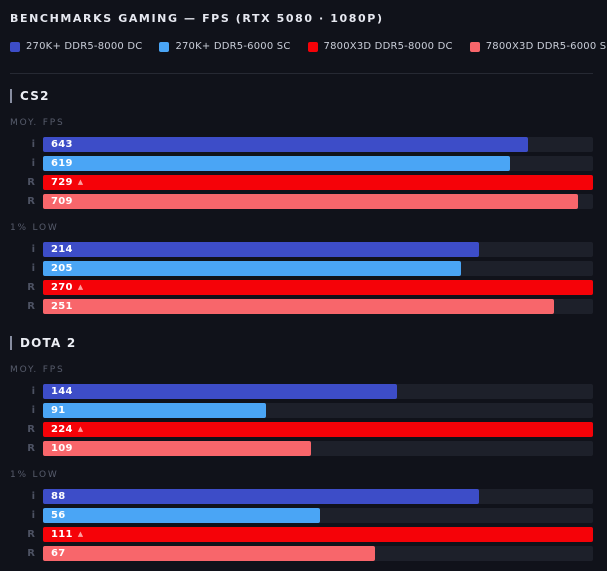 Image resolution: width=607 pixels, height=571 pixels. Describe the element at coordinates (58, 496) in the screenshot. I see `bar-value-label: 88` at that location.